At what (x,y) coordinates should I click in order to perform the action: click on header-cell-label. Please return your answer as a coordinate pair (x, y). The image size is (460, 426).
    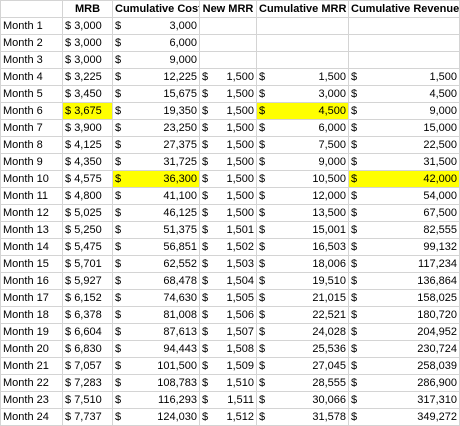
    Looking at the image, I should click on (31, 9).